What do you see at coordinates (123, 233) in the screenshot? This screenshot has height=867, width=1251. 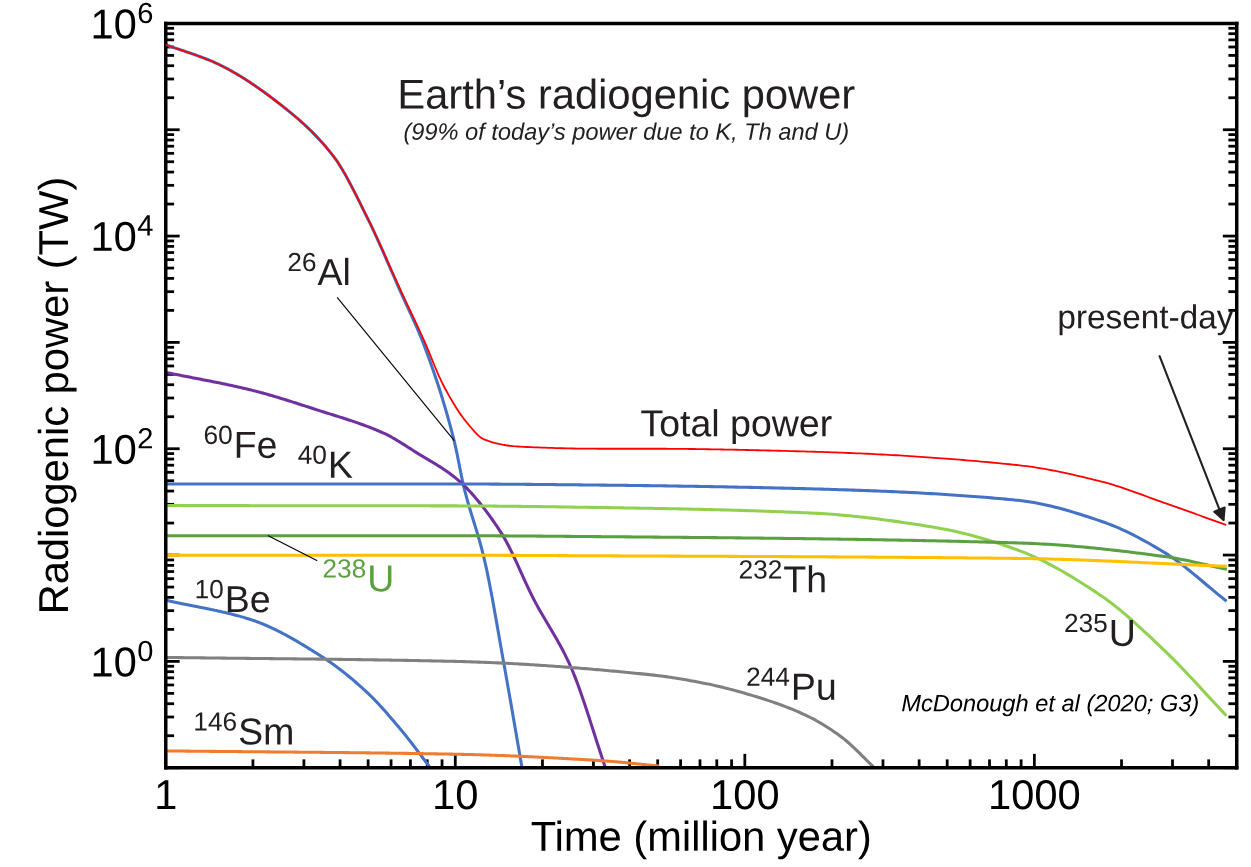 I see `y-tick-label: 10$^{4}$` at bounding box center [123, 233].